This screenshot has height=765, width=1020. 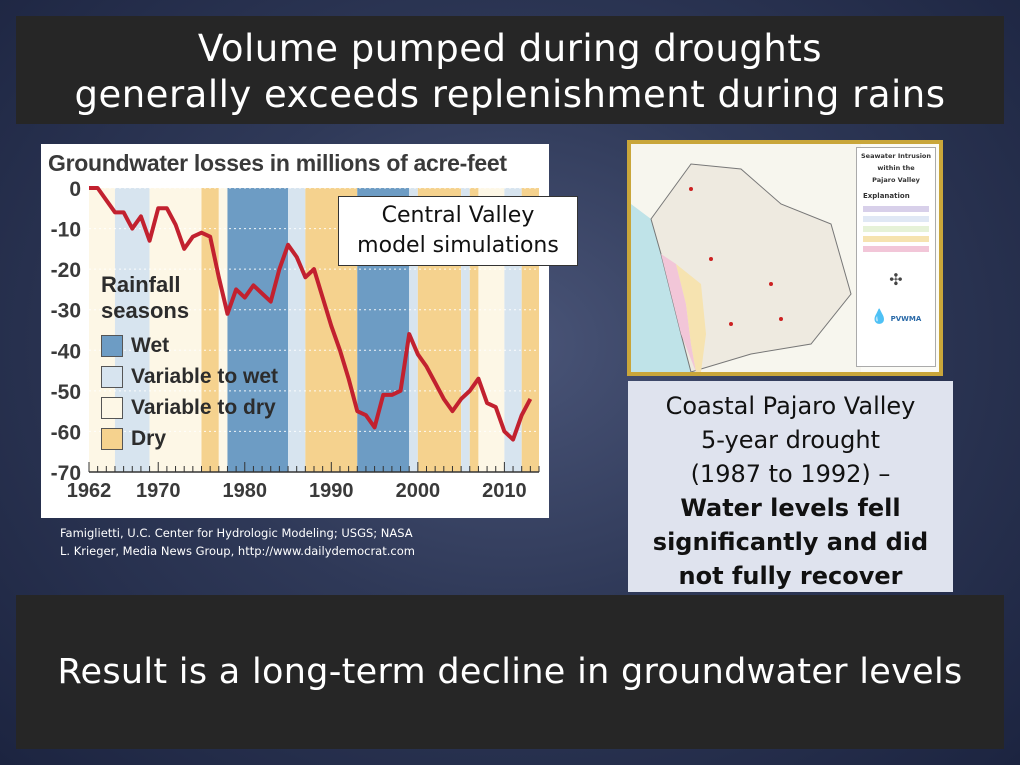 I want to click on y-tick-label: -40, so click(x=66, y=351).